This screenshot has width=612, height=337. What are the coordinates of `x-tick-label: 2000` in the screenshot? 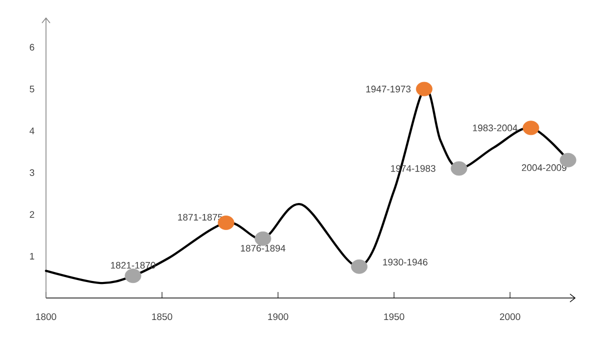 It's located at (510, 316).